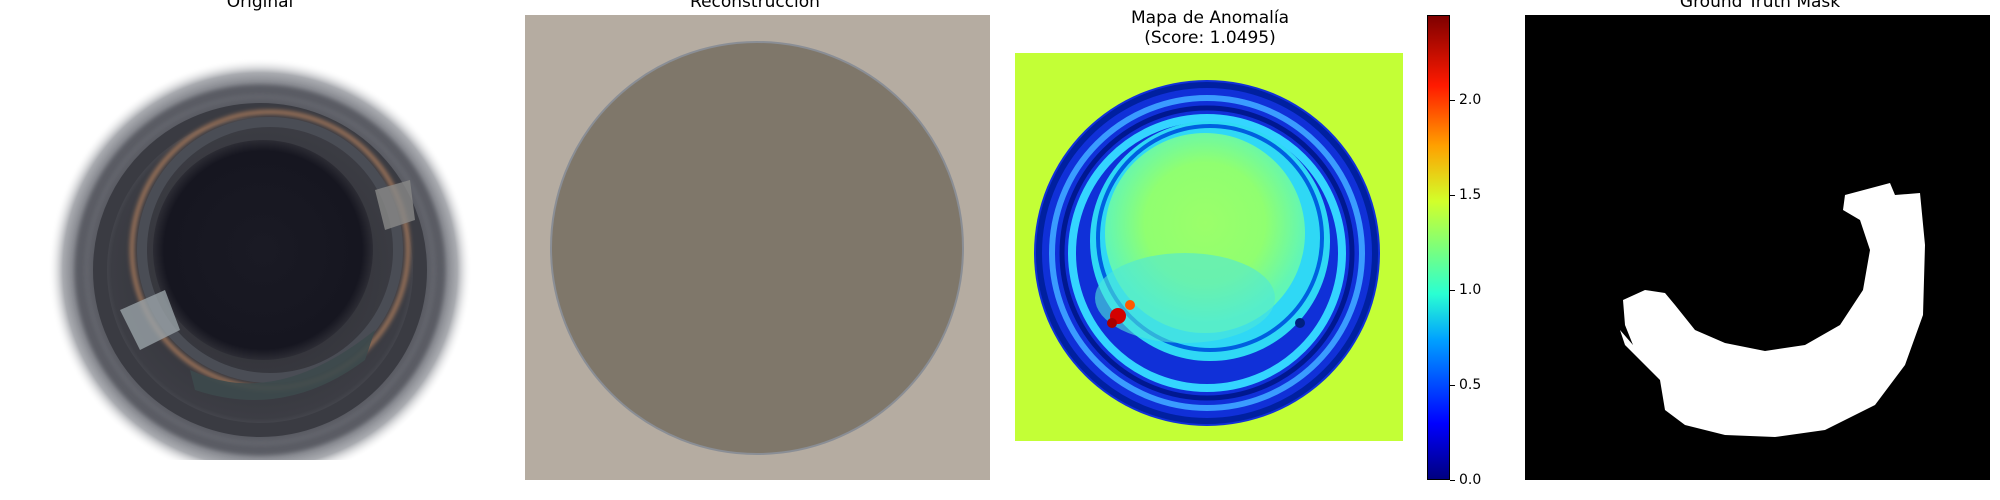 Image resolution: width=2000 pixels, height=500 pixels. Describe the element at coordinates (1760, 6) in the screenshot. I see `ground-truth-title: Ground Truth Mask` at that location.